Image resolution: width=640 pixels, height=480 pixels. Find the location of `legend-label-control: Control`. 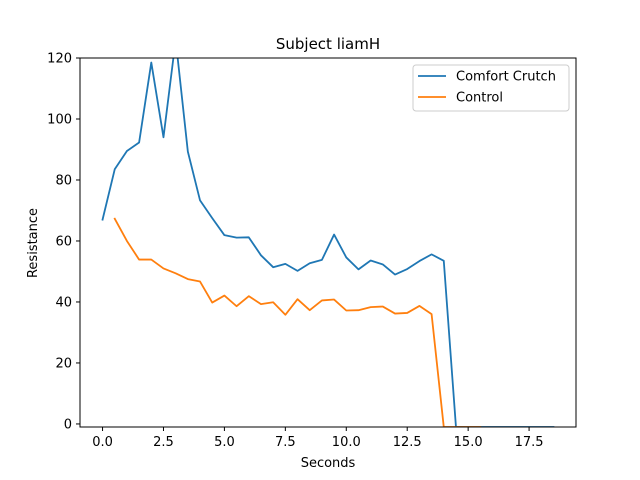

legend-label-control: Control is located at coordinates (479, 98).